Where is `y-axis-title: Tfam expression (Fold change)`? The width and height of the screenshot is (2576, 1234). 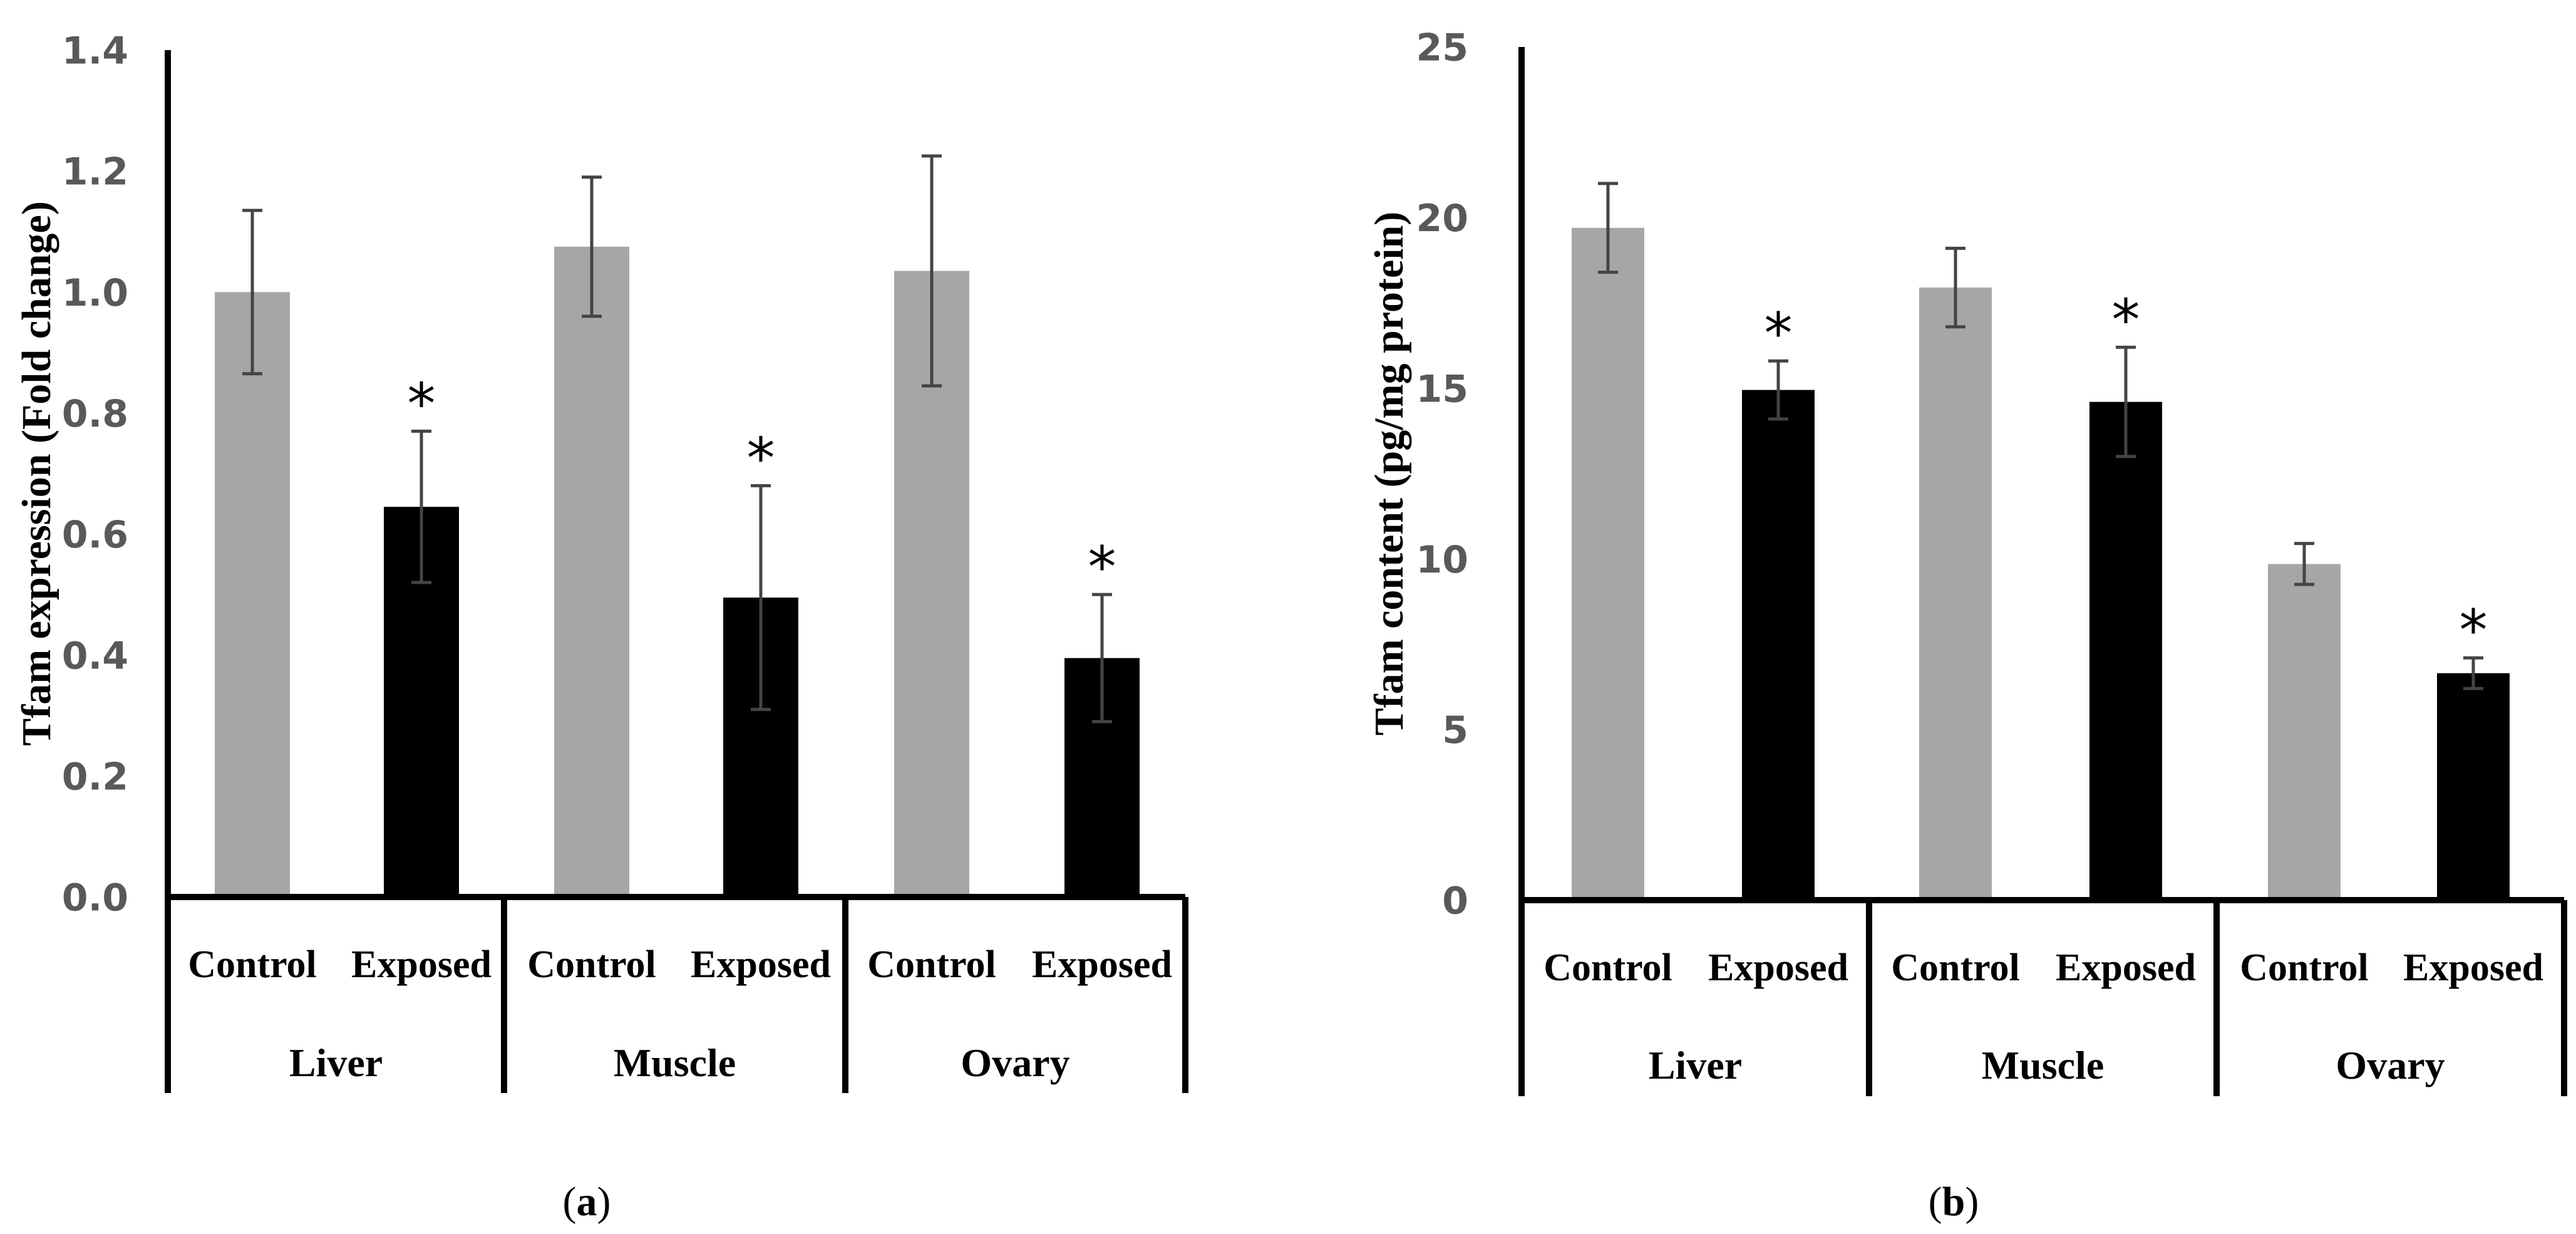
y-axis-title: Tfam expression (Fold change) is located at coordinates (36, 474).